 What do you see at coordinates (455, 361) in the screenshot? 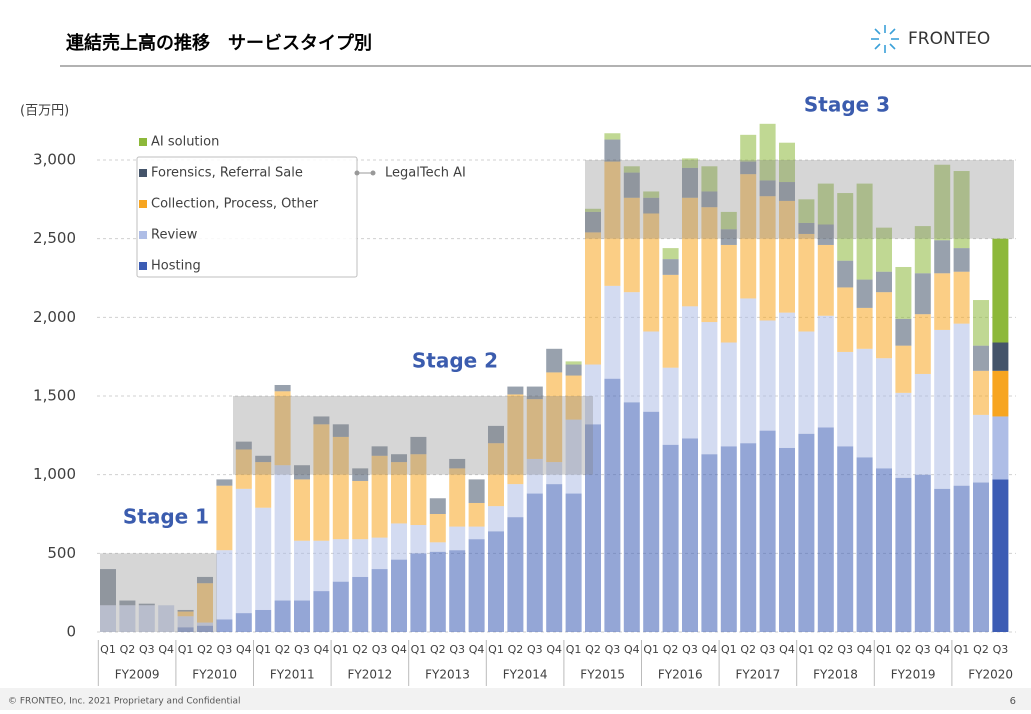
I see `stage-label: Stage 2` at bounding box center [455, 361].